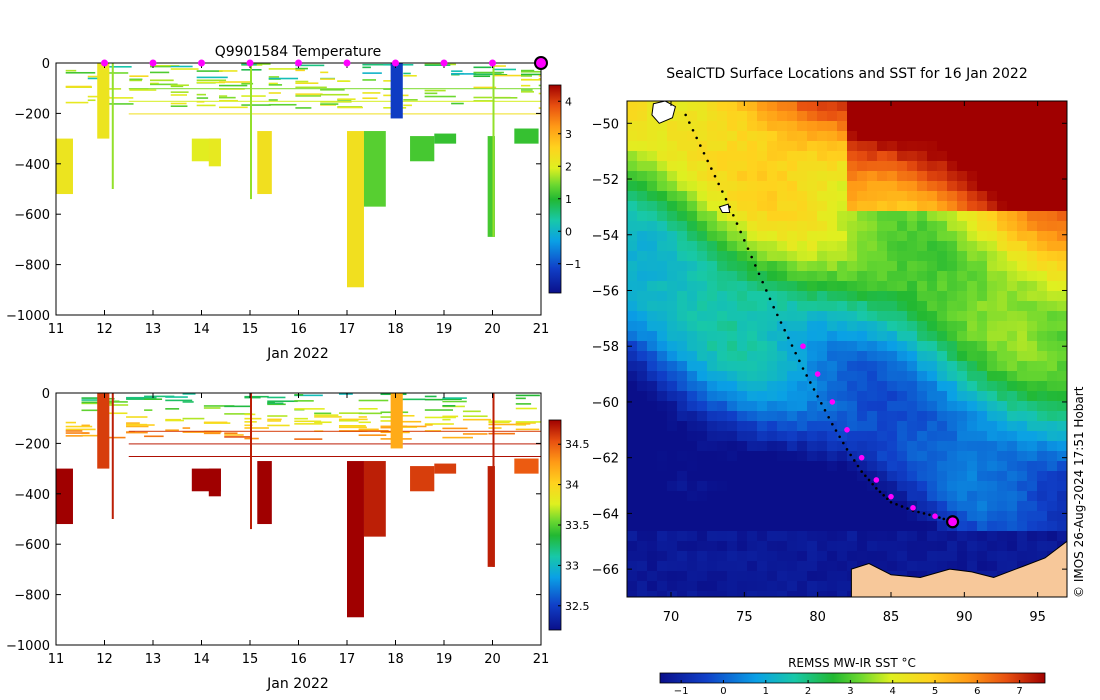 This screenshot has width=1100, height=700. Describe the element at coordinates (832, 402) in the screenshot. I see `surface-fix` at that location.